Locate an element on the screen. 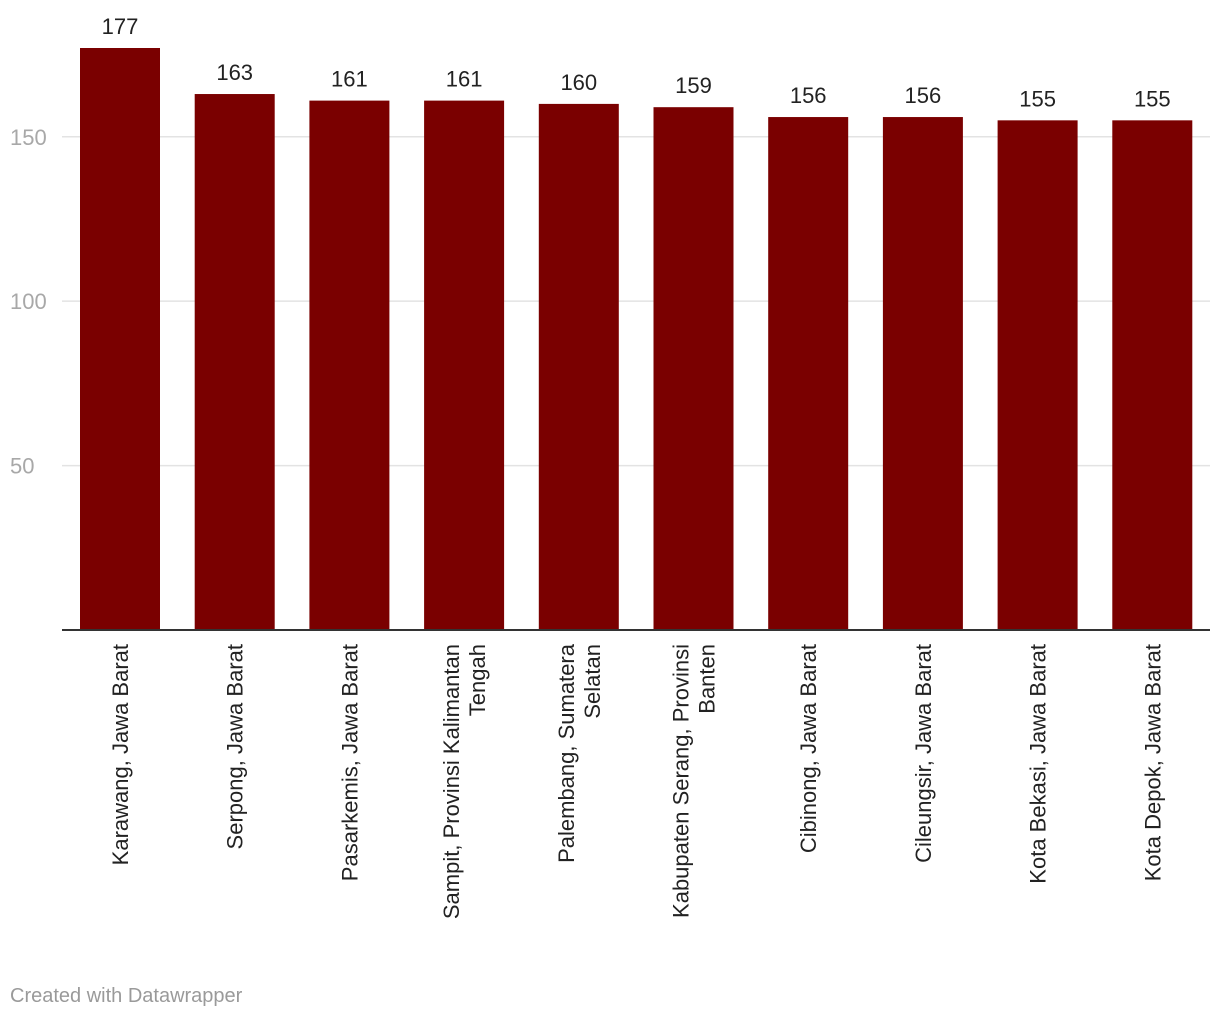  datawrapper-credit: Created with Datawrapper is located at coordinates (126, 996).